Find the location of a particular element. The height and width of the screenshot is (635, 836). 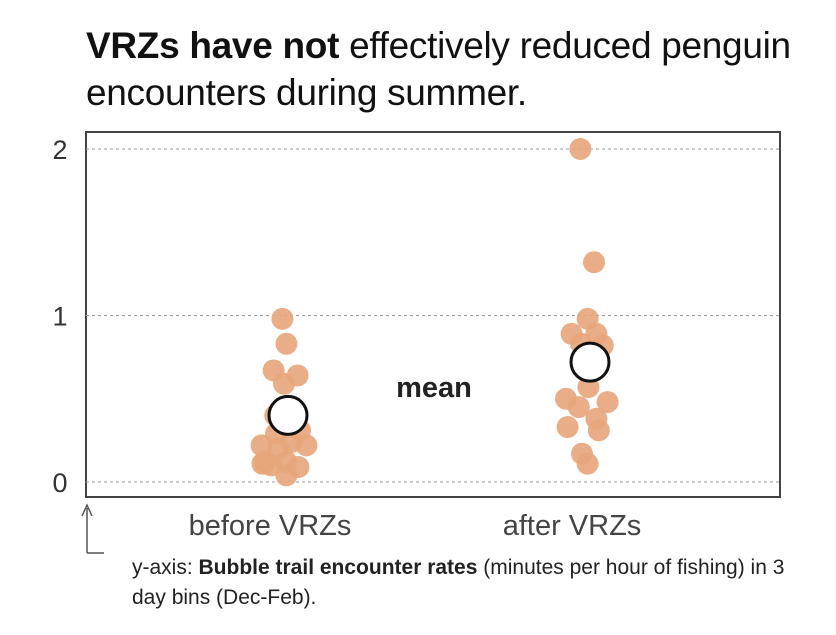

y-axis-ticks: 0 1 2 is located at coordinates (59, 316).